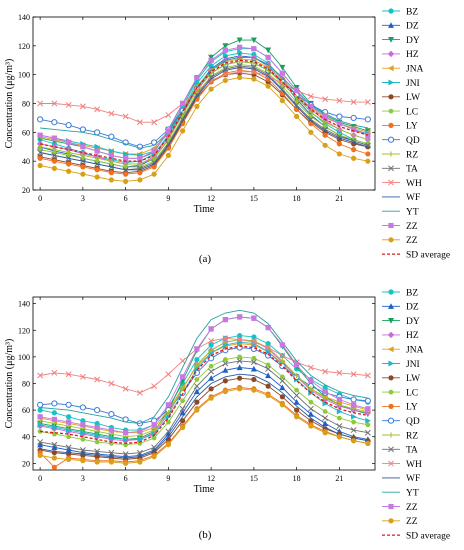  What do you see at coordinates (401, 379) in the screenshot?
I see `legend-entry: LW` at bounding box center [401, 379].